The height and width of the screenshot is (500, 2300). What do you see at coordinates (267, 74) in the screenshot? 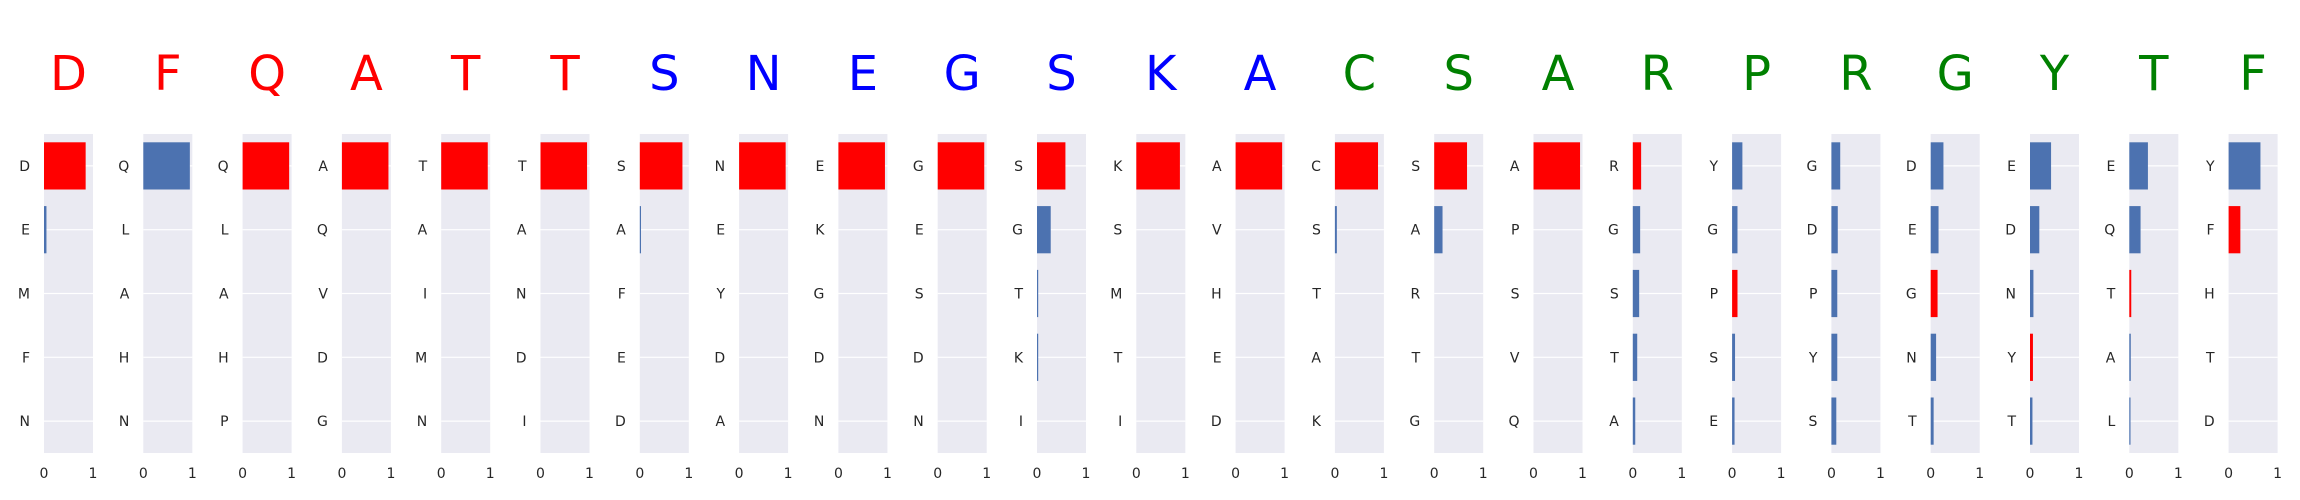
I see `residue-letter: Q` at bounding box center [267, 74].